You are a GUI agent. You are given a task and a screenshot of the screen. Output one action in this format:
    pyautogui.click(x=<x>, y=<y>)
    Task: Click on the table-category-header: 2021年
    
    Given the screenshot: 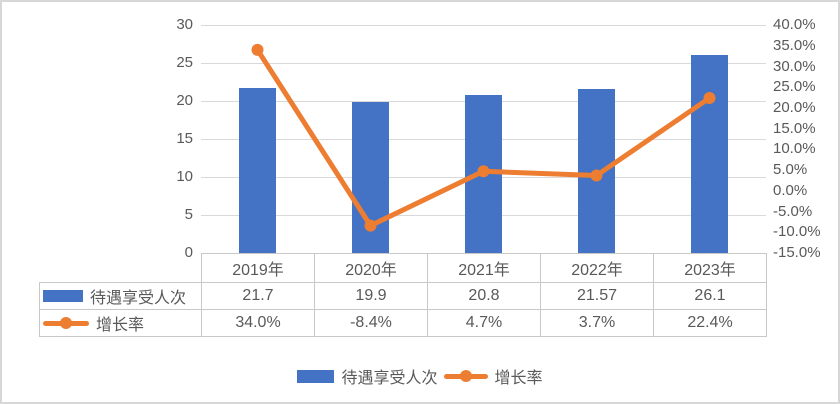 What is the action you would take?
    pyautogui.click(x=484, y=268)
    